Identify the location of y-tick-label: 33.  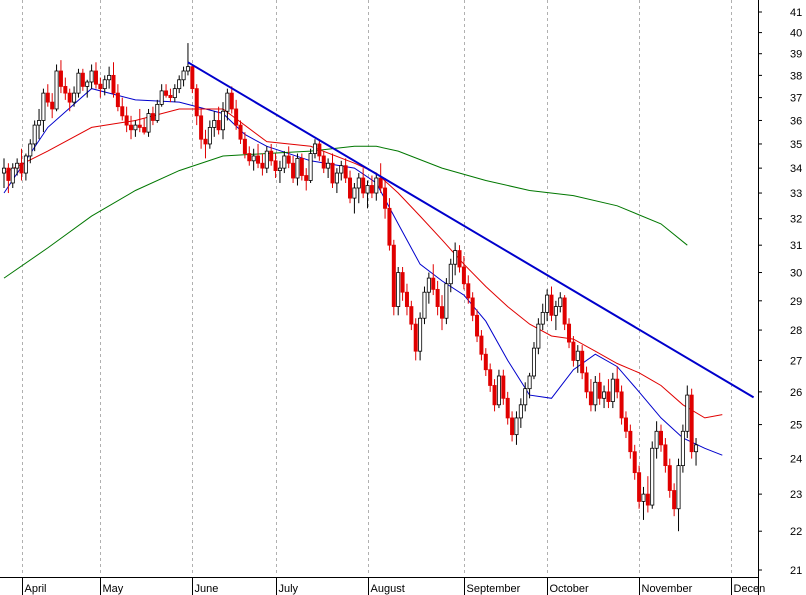
(796, 194).